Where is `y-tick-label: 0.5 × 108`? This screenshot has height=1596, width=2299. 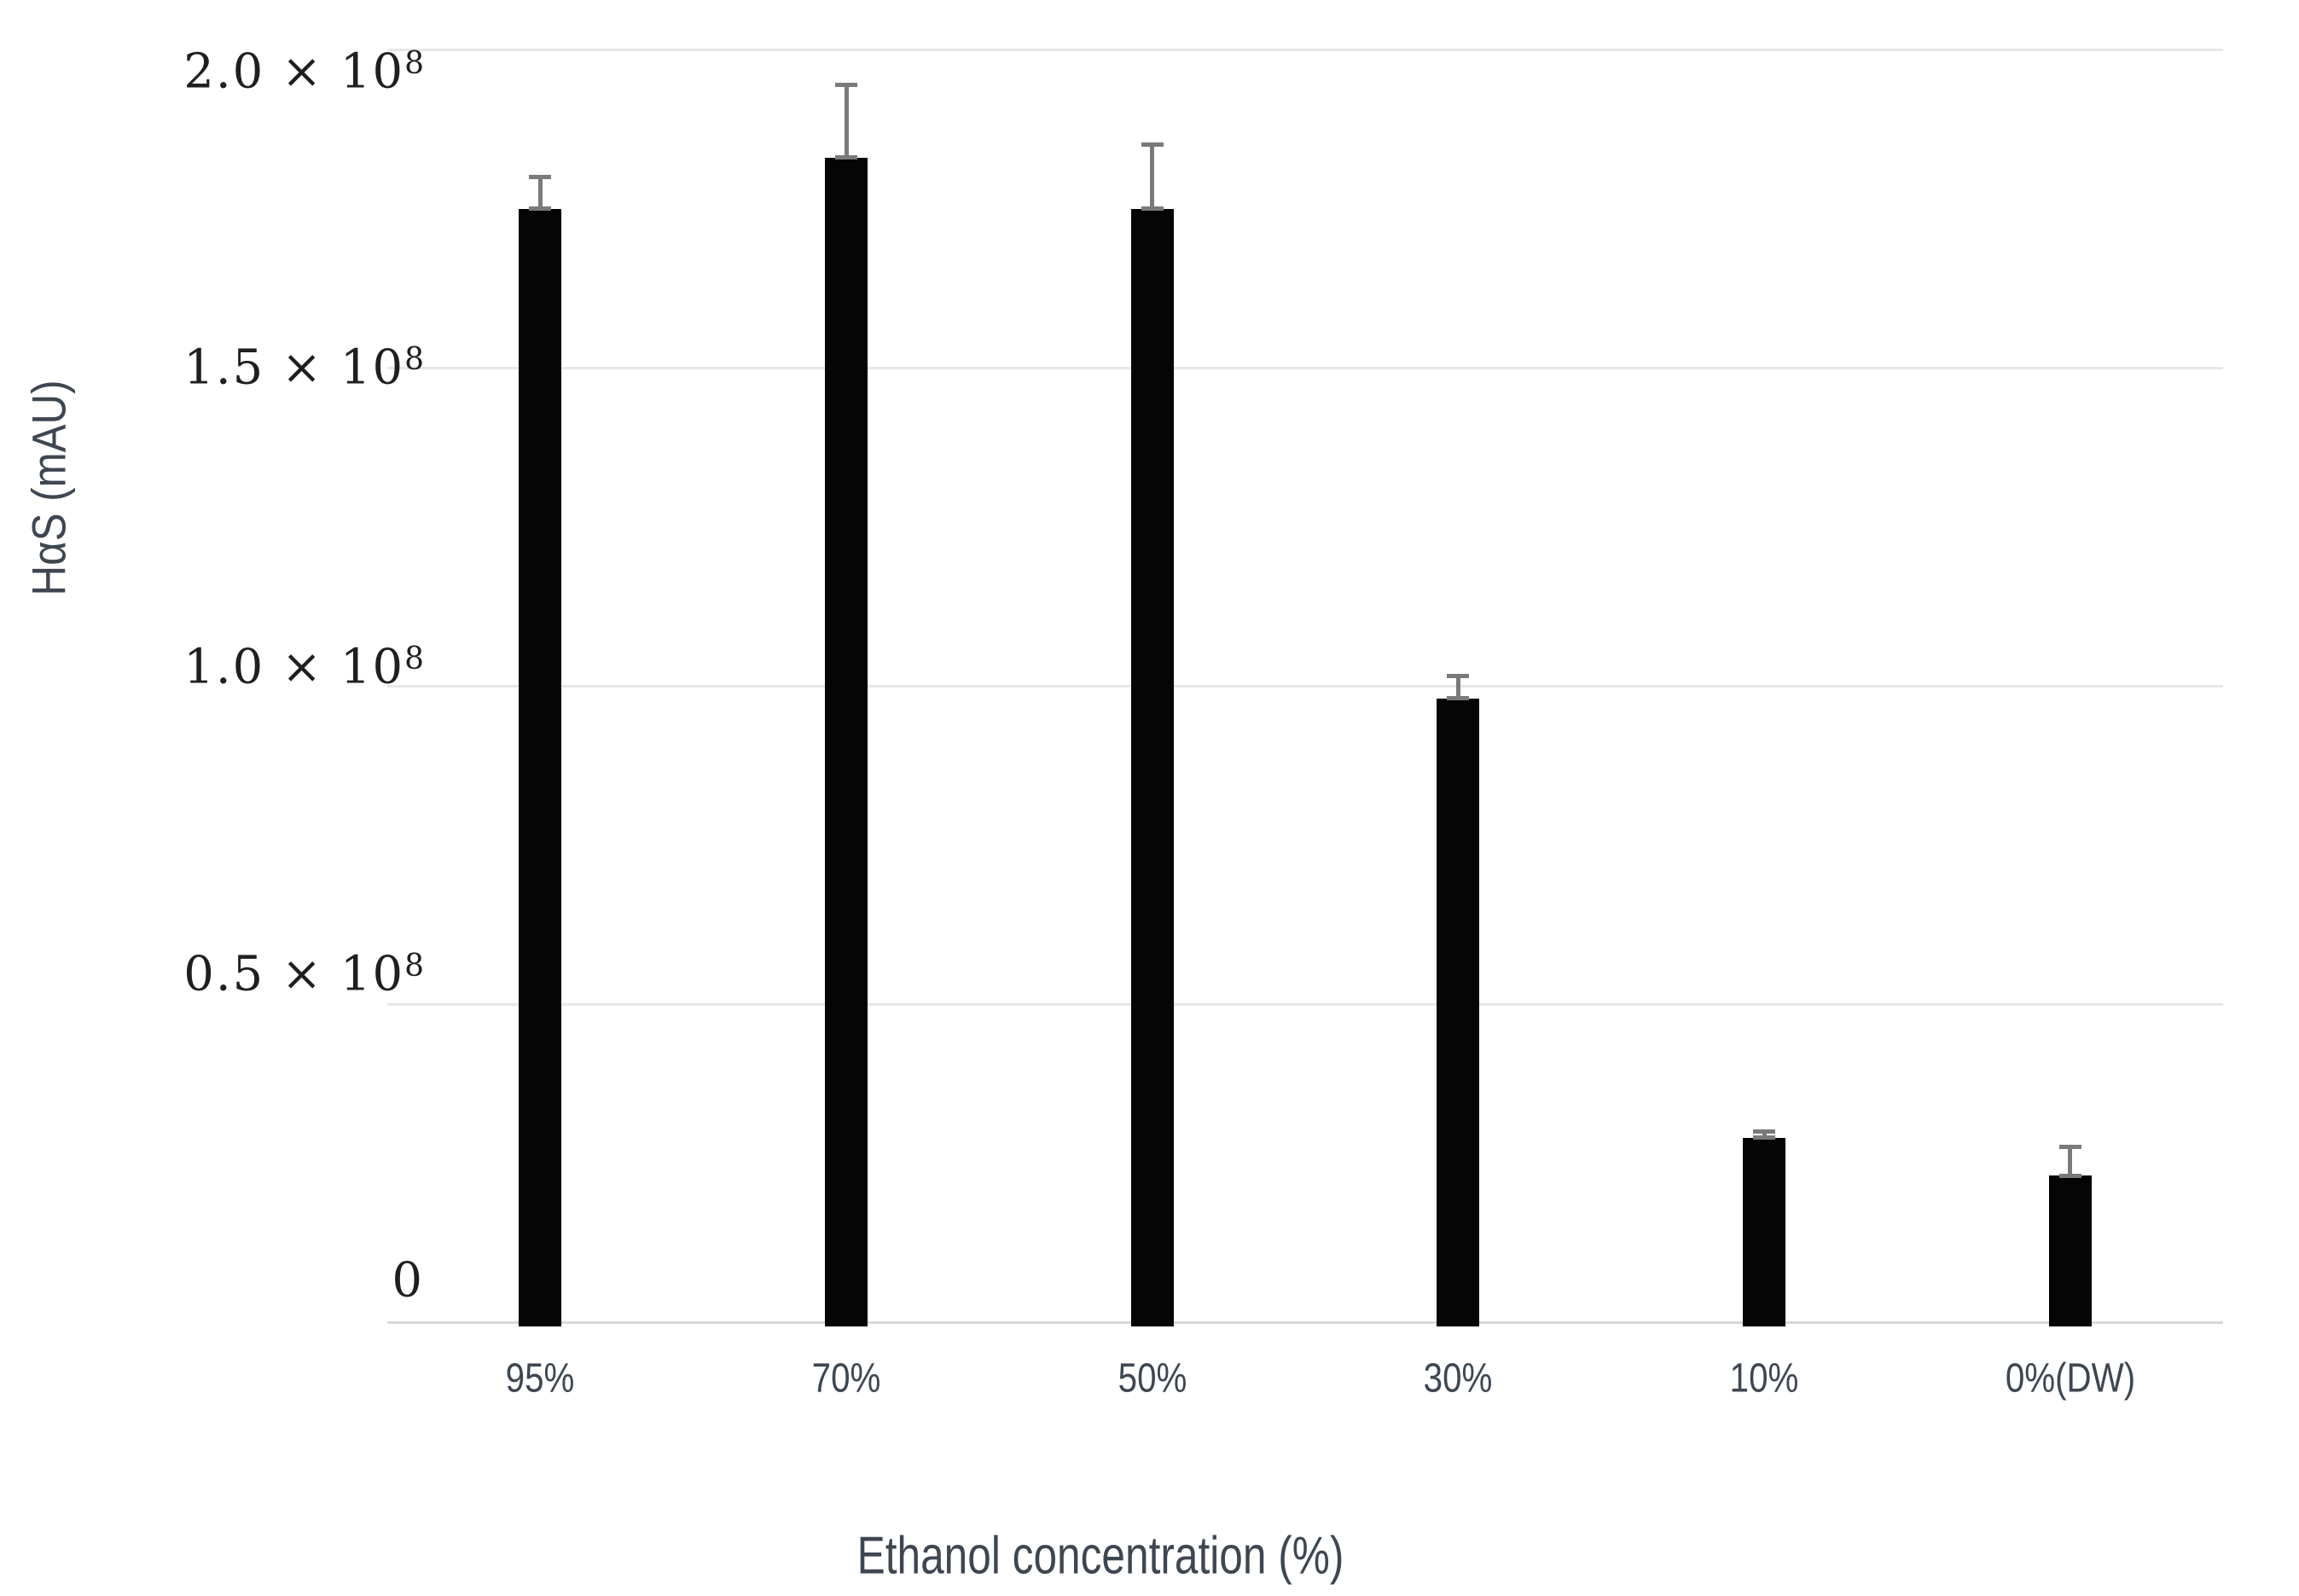 y-tick-label: 0.5 × 108 is located at coordinates (303, 974).